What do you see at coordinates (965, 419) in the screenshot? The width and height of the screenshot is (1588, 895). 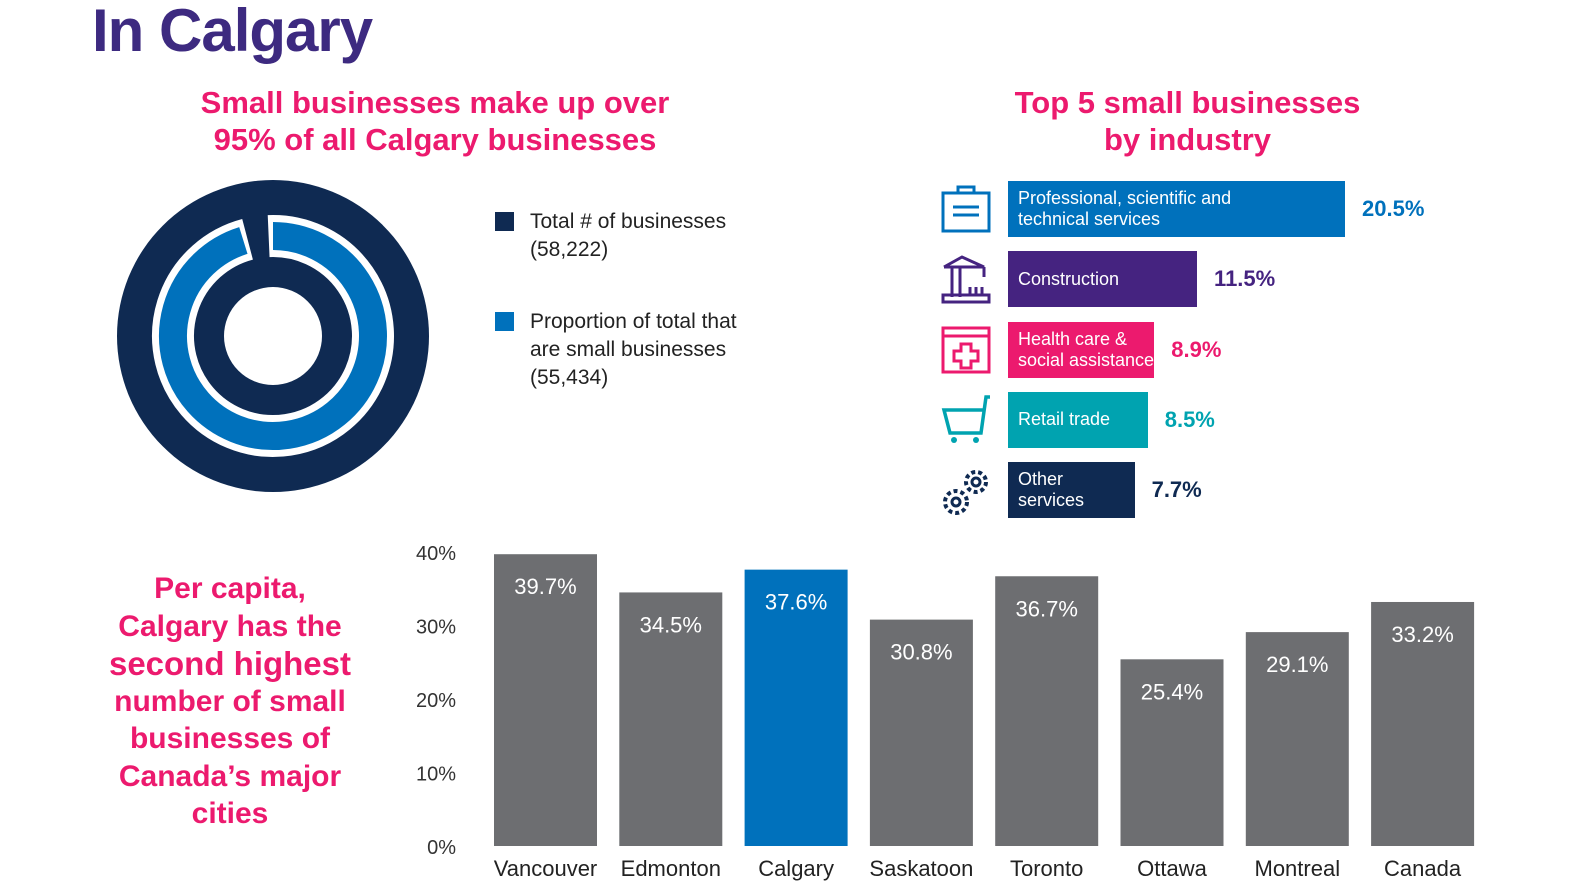 I see `shopping-cart-icon` at bounding box center [965, 419].